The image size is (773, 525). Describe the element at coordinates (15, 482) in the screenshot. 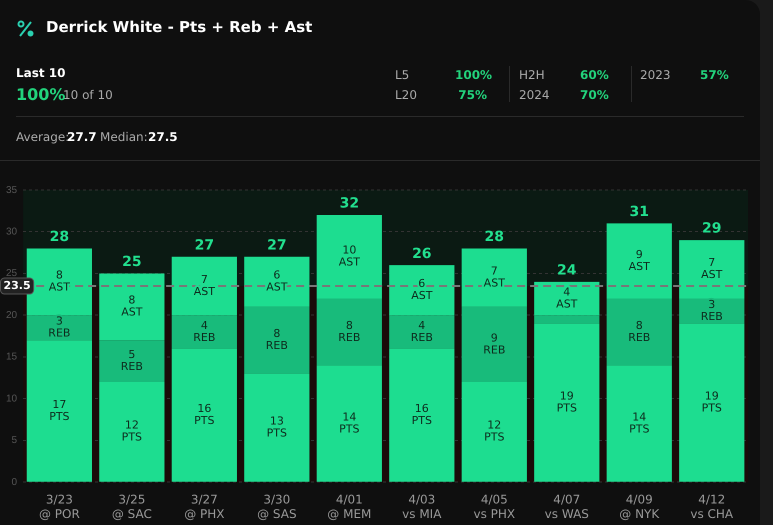

I see `y-tick-label: 0` at that location.